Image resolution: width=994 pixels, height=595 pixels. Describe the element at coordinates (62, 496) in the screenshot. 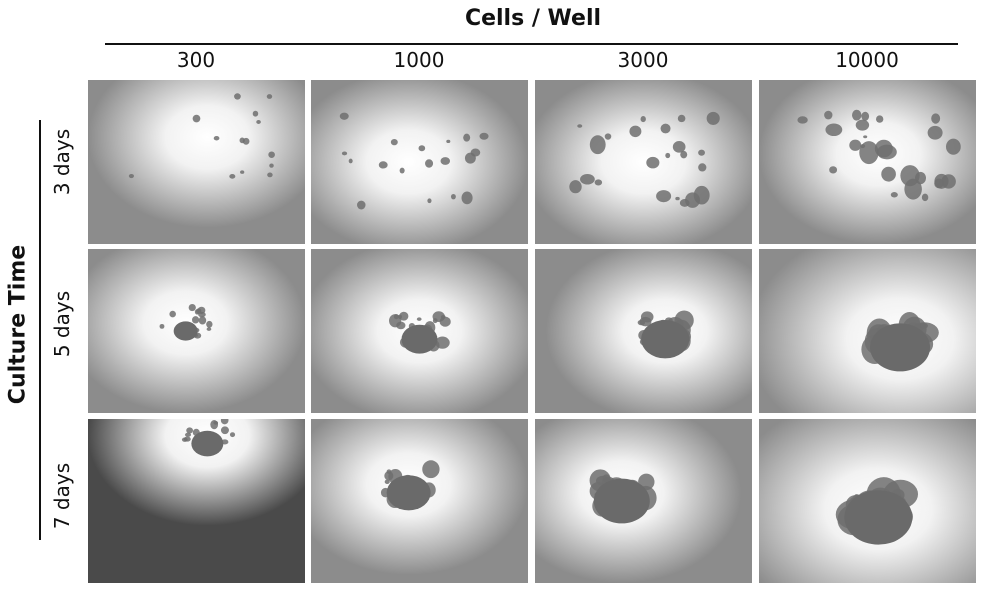

I see `row-label: 7 days` at that location.